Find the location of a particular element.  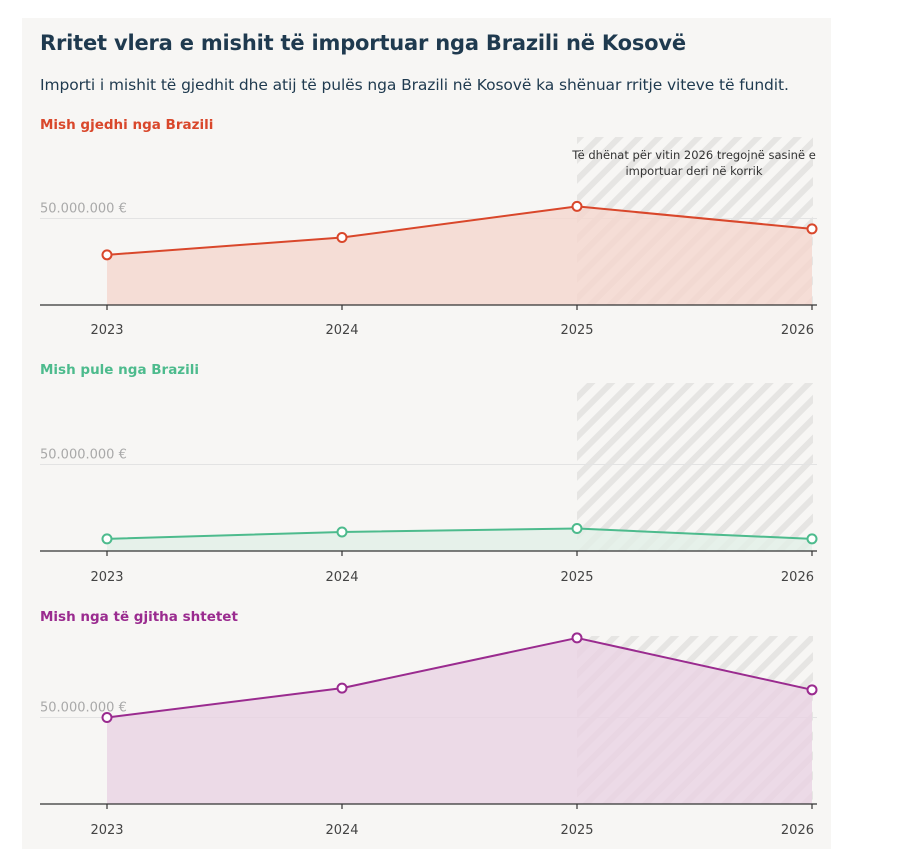

series-area is located at coordinates (459, 255).